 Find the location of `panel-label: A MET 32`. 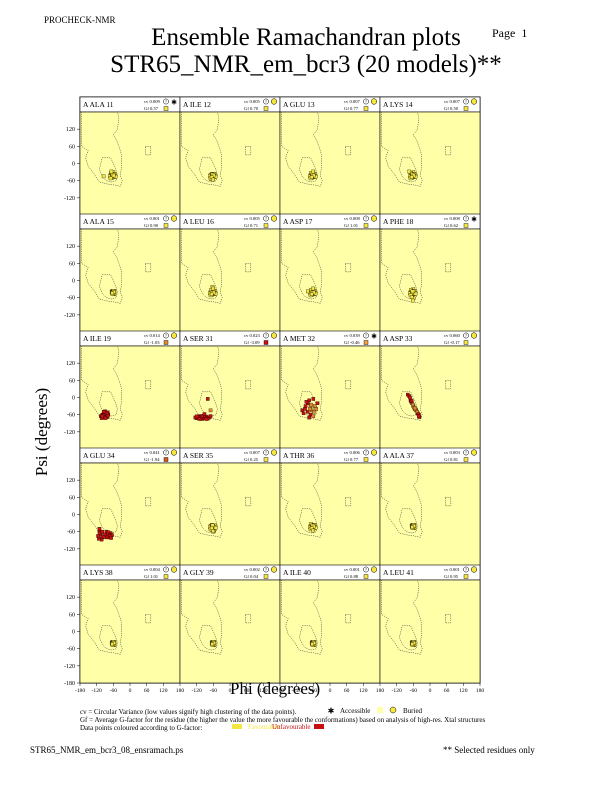

panel-label: A MET 32 is located at coordinates (299, 338).